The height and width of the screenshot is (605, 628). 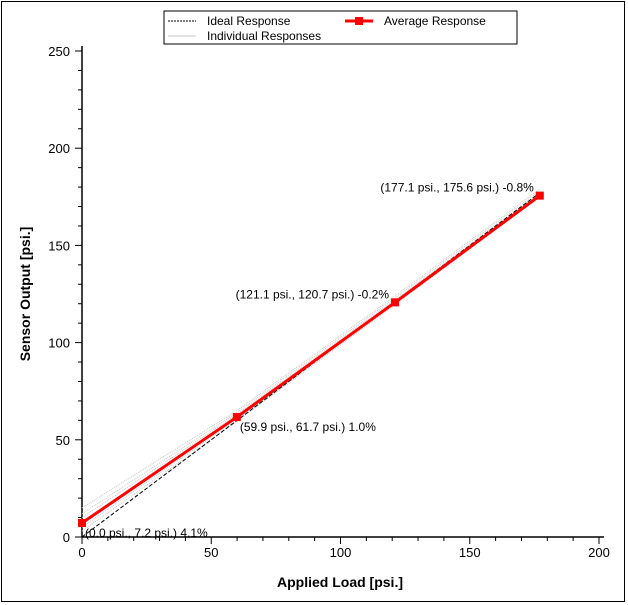 What do you see at coordinates (308, 427) in the screenshot?
I see `point-annotation: (59.9 psi., 61.7 psi.) 1.0%` at bounding box center [308, 427].